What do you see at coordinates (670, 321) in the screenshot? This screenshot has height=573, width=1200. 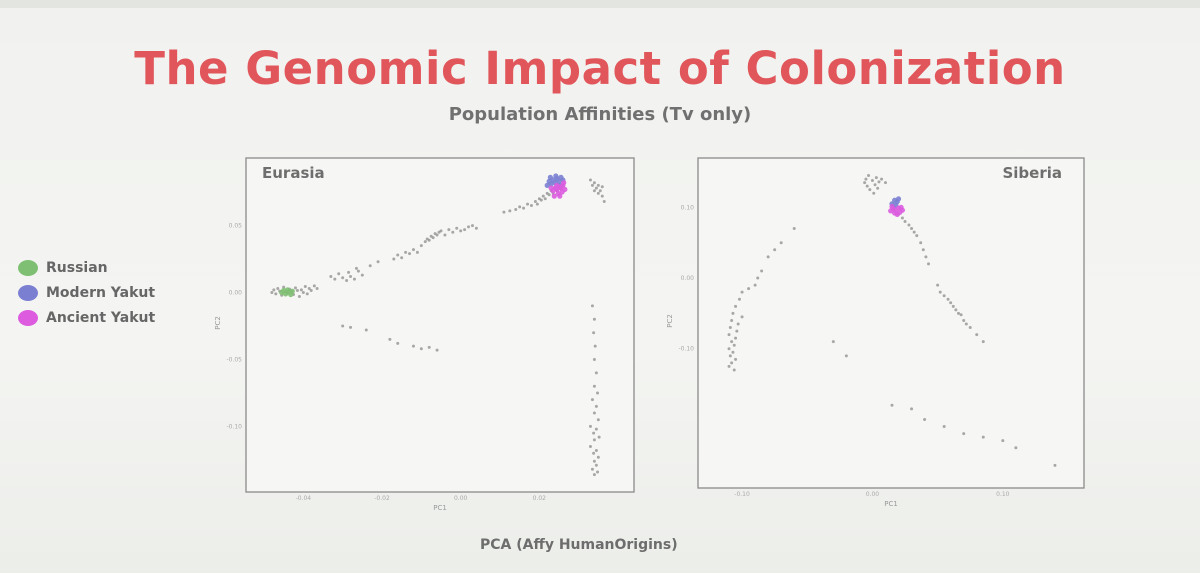 I see `y-axis-label: PC2` at bounding box center [670, 321].